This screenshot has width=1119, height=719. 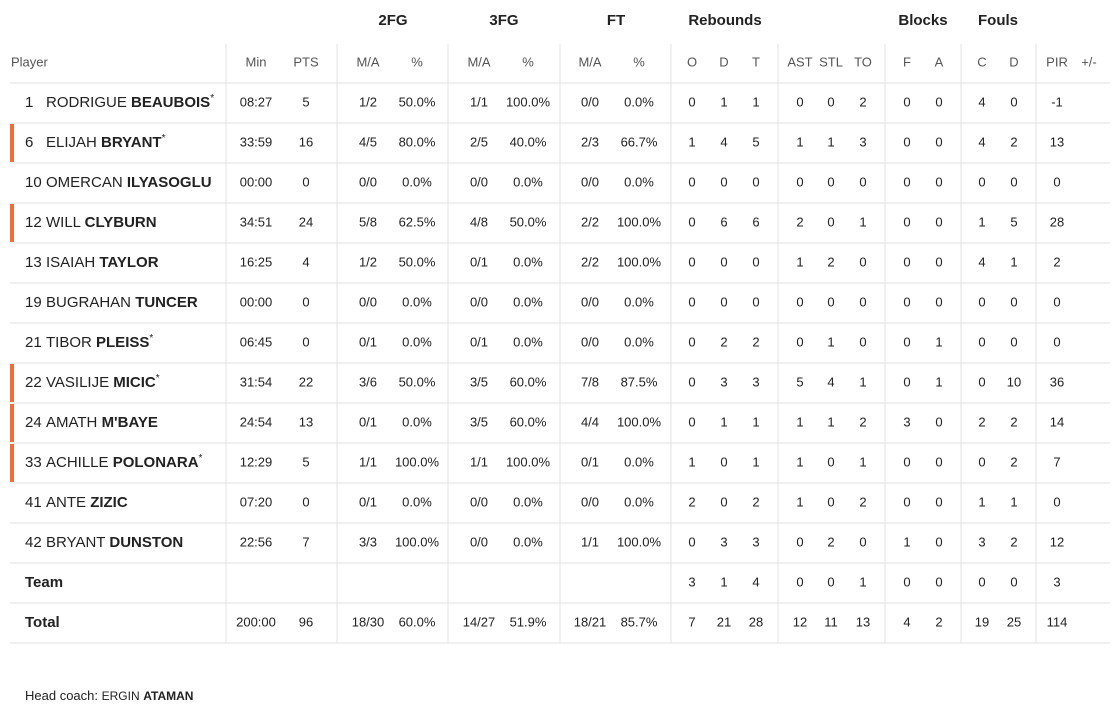 What do you see at coordinates (939, 61) in the screenshot?
I see `column-header: A` at bounding box center [939, 61].